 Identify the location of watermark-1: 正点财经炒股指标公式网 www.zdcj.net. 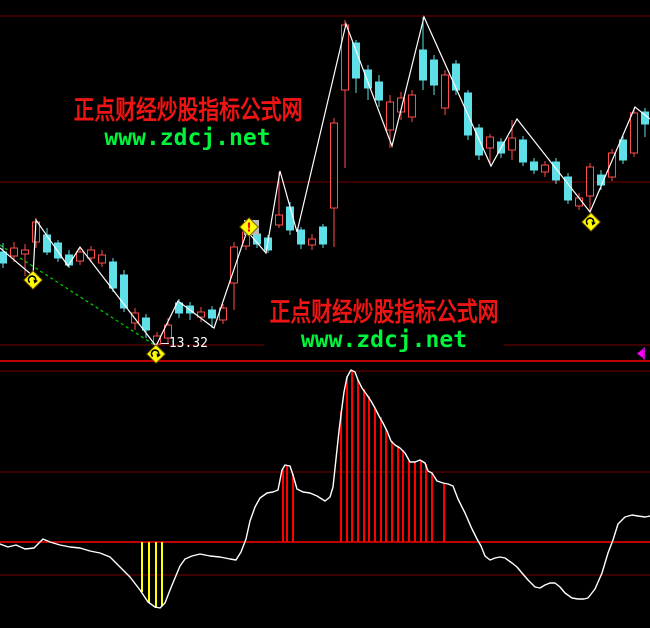
(187, 123).